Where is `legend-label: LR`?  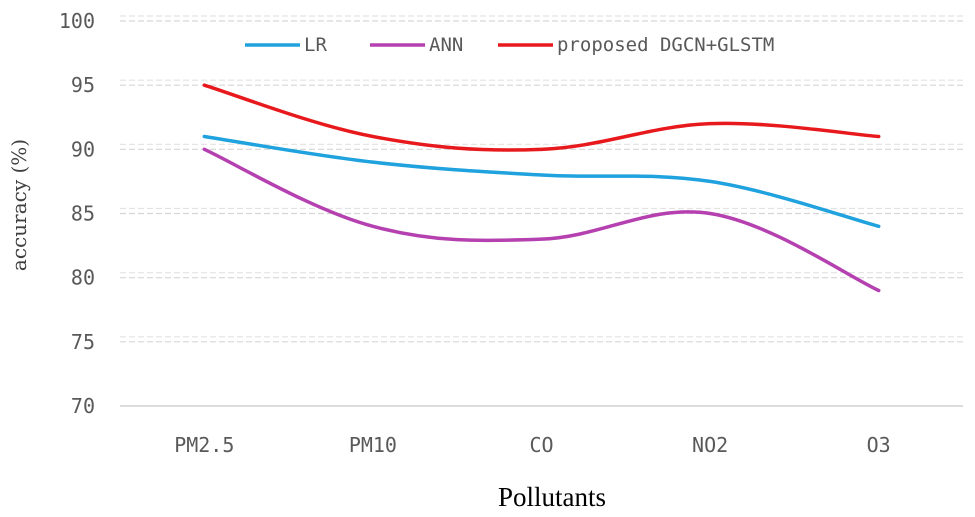
legend-label: LR is located at coordinates (315, 45).